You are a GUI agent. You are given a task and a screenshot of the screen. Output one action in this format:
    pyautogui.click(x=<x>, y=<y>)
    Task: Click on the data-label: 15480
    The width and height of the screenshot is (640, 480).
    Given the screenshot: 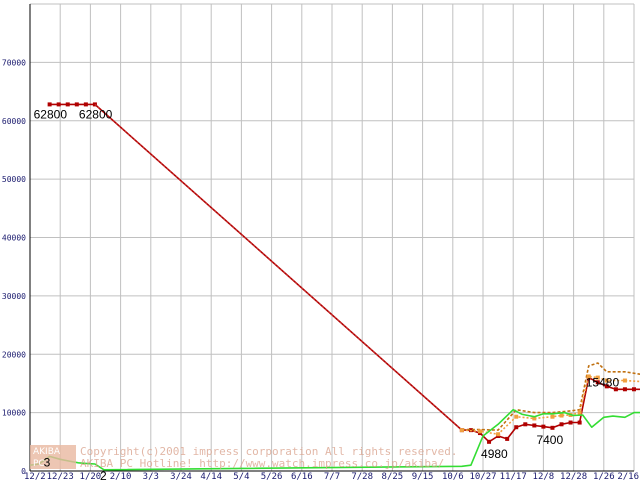 What is the action you would take?
    pyautogui.click(x=603, y=383)
    